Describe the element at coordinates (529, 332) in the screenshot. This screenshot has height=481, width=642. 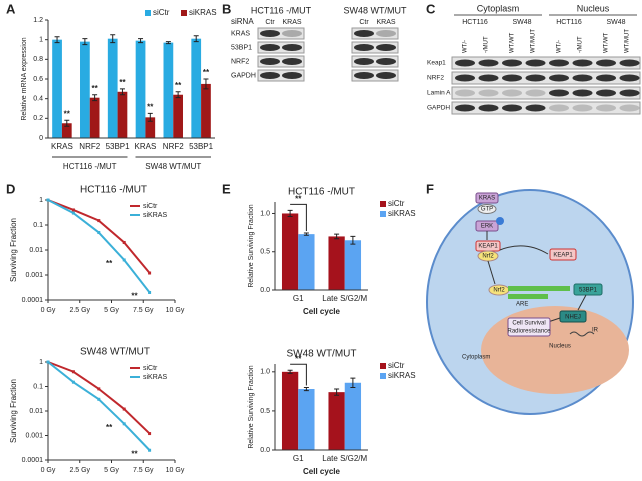
I see `node-label: Radioresistance` at that location.